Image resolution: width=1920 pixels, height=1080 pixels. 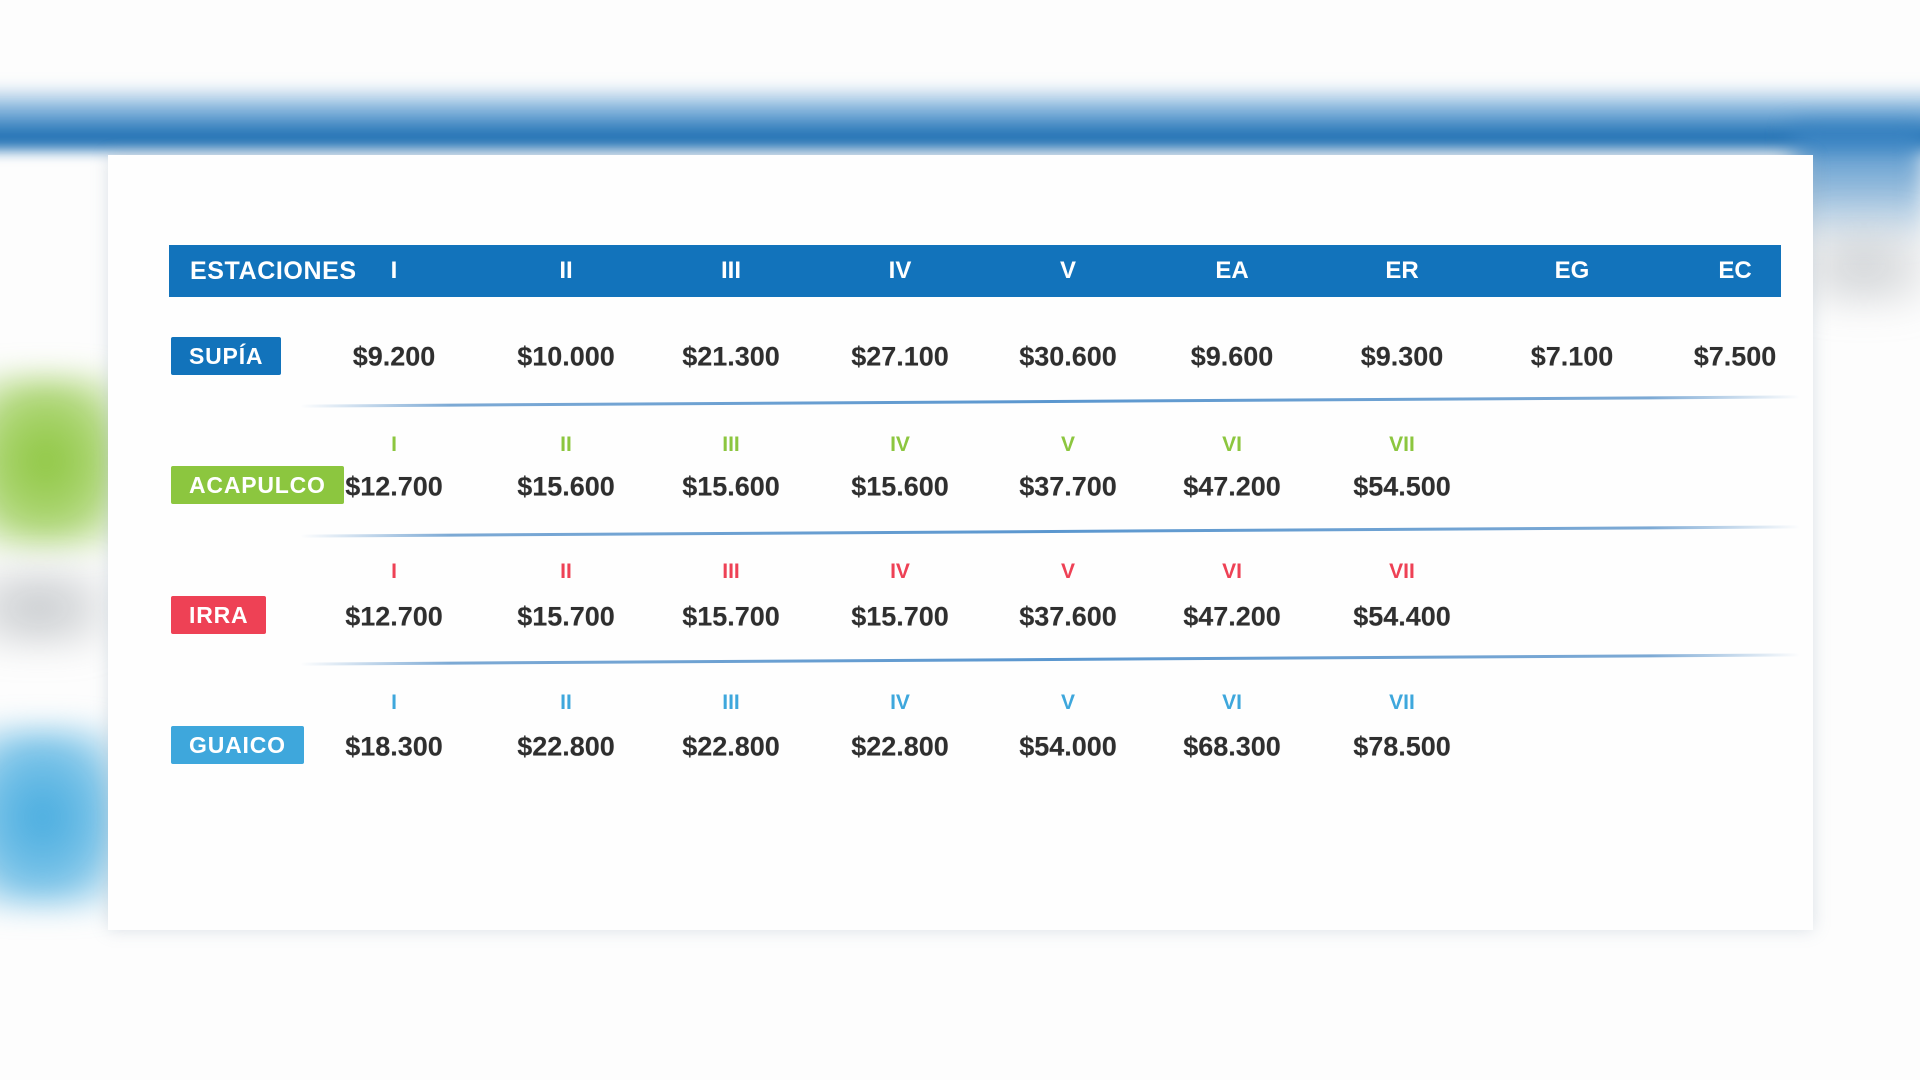 What do you see at coordinates (1068, 270) in the screenshot?
I see `header-column-label: V` at bounding box center [1068, 270].